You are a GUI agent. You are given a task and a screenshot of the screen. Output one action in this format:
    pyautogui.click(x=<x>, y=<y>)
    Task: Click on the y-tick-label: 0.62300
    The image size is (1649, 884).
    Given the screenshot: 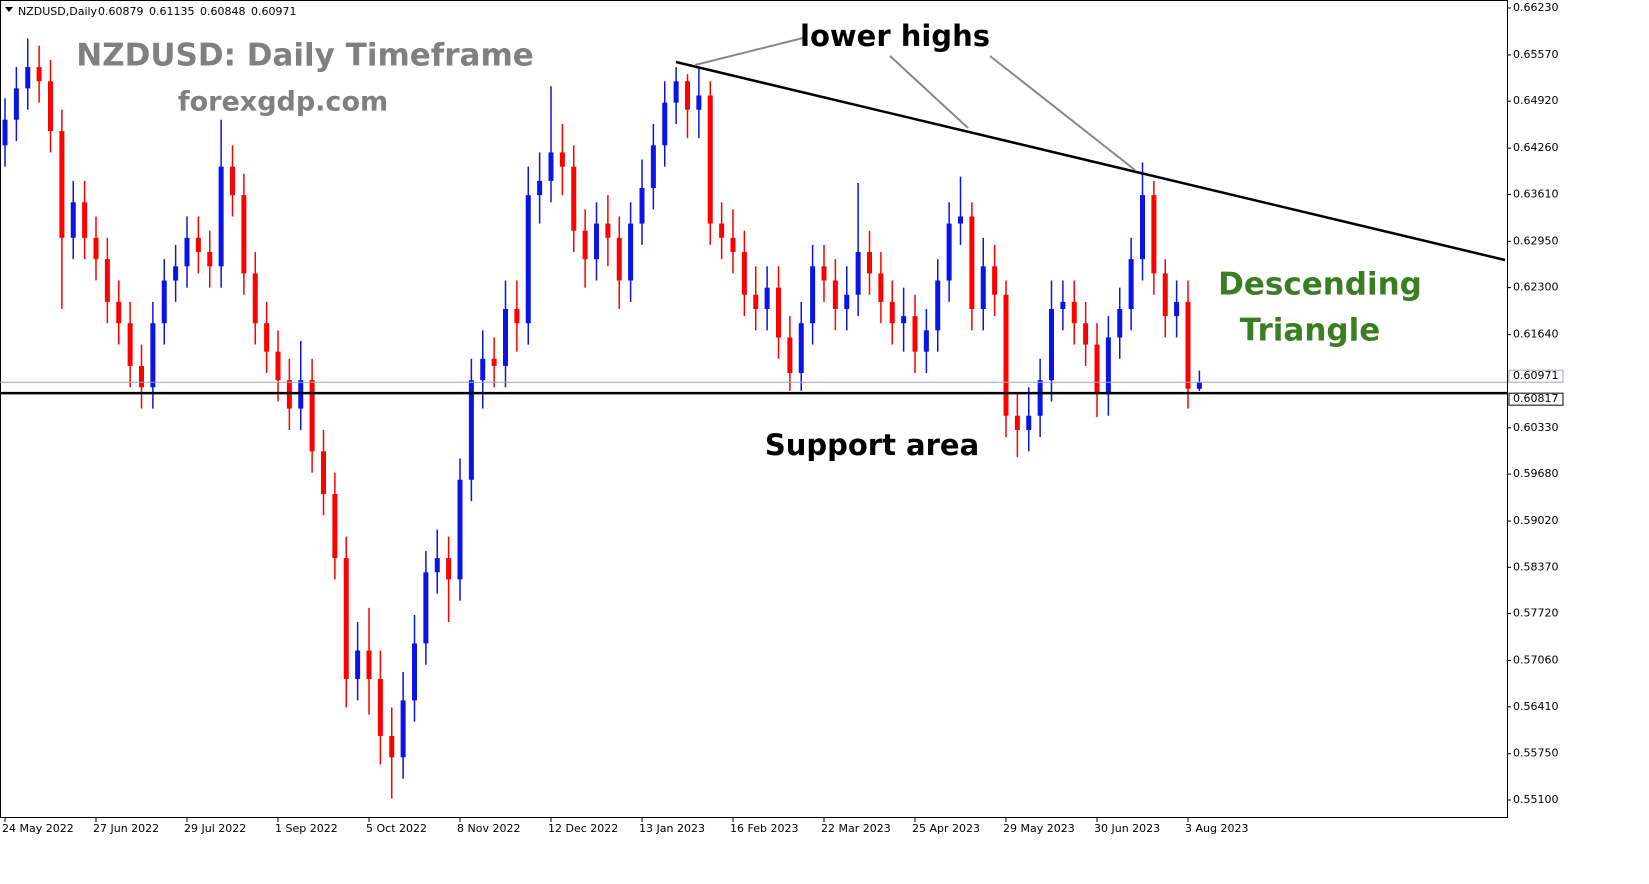 What is the action you would take?
    pyautogui.click(x=1536, y=287)
    